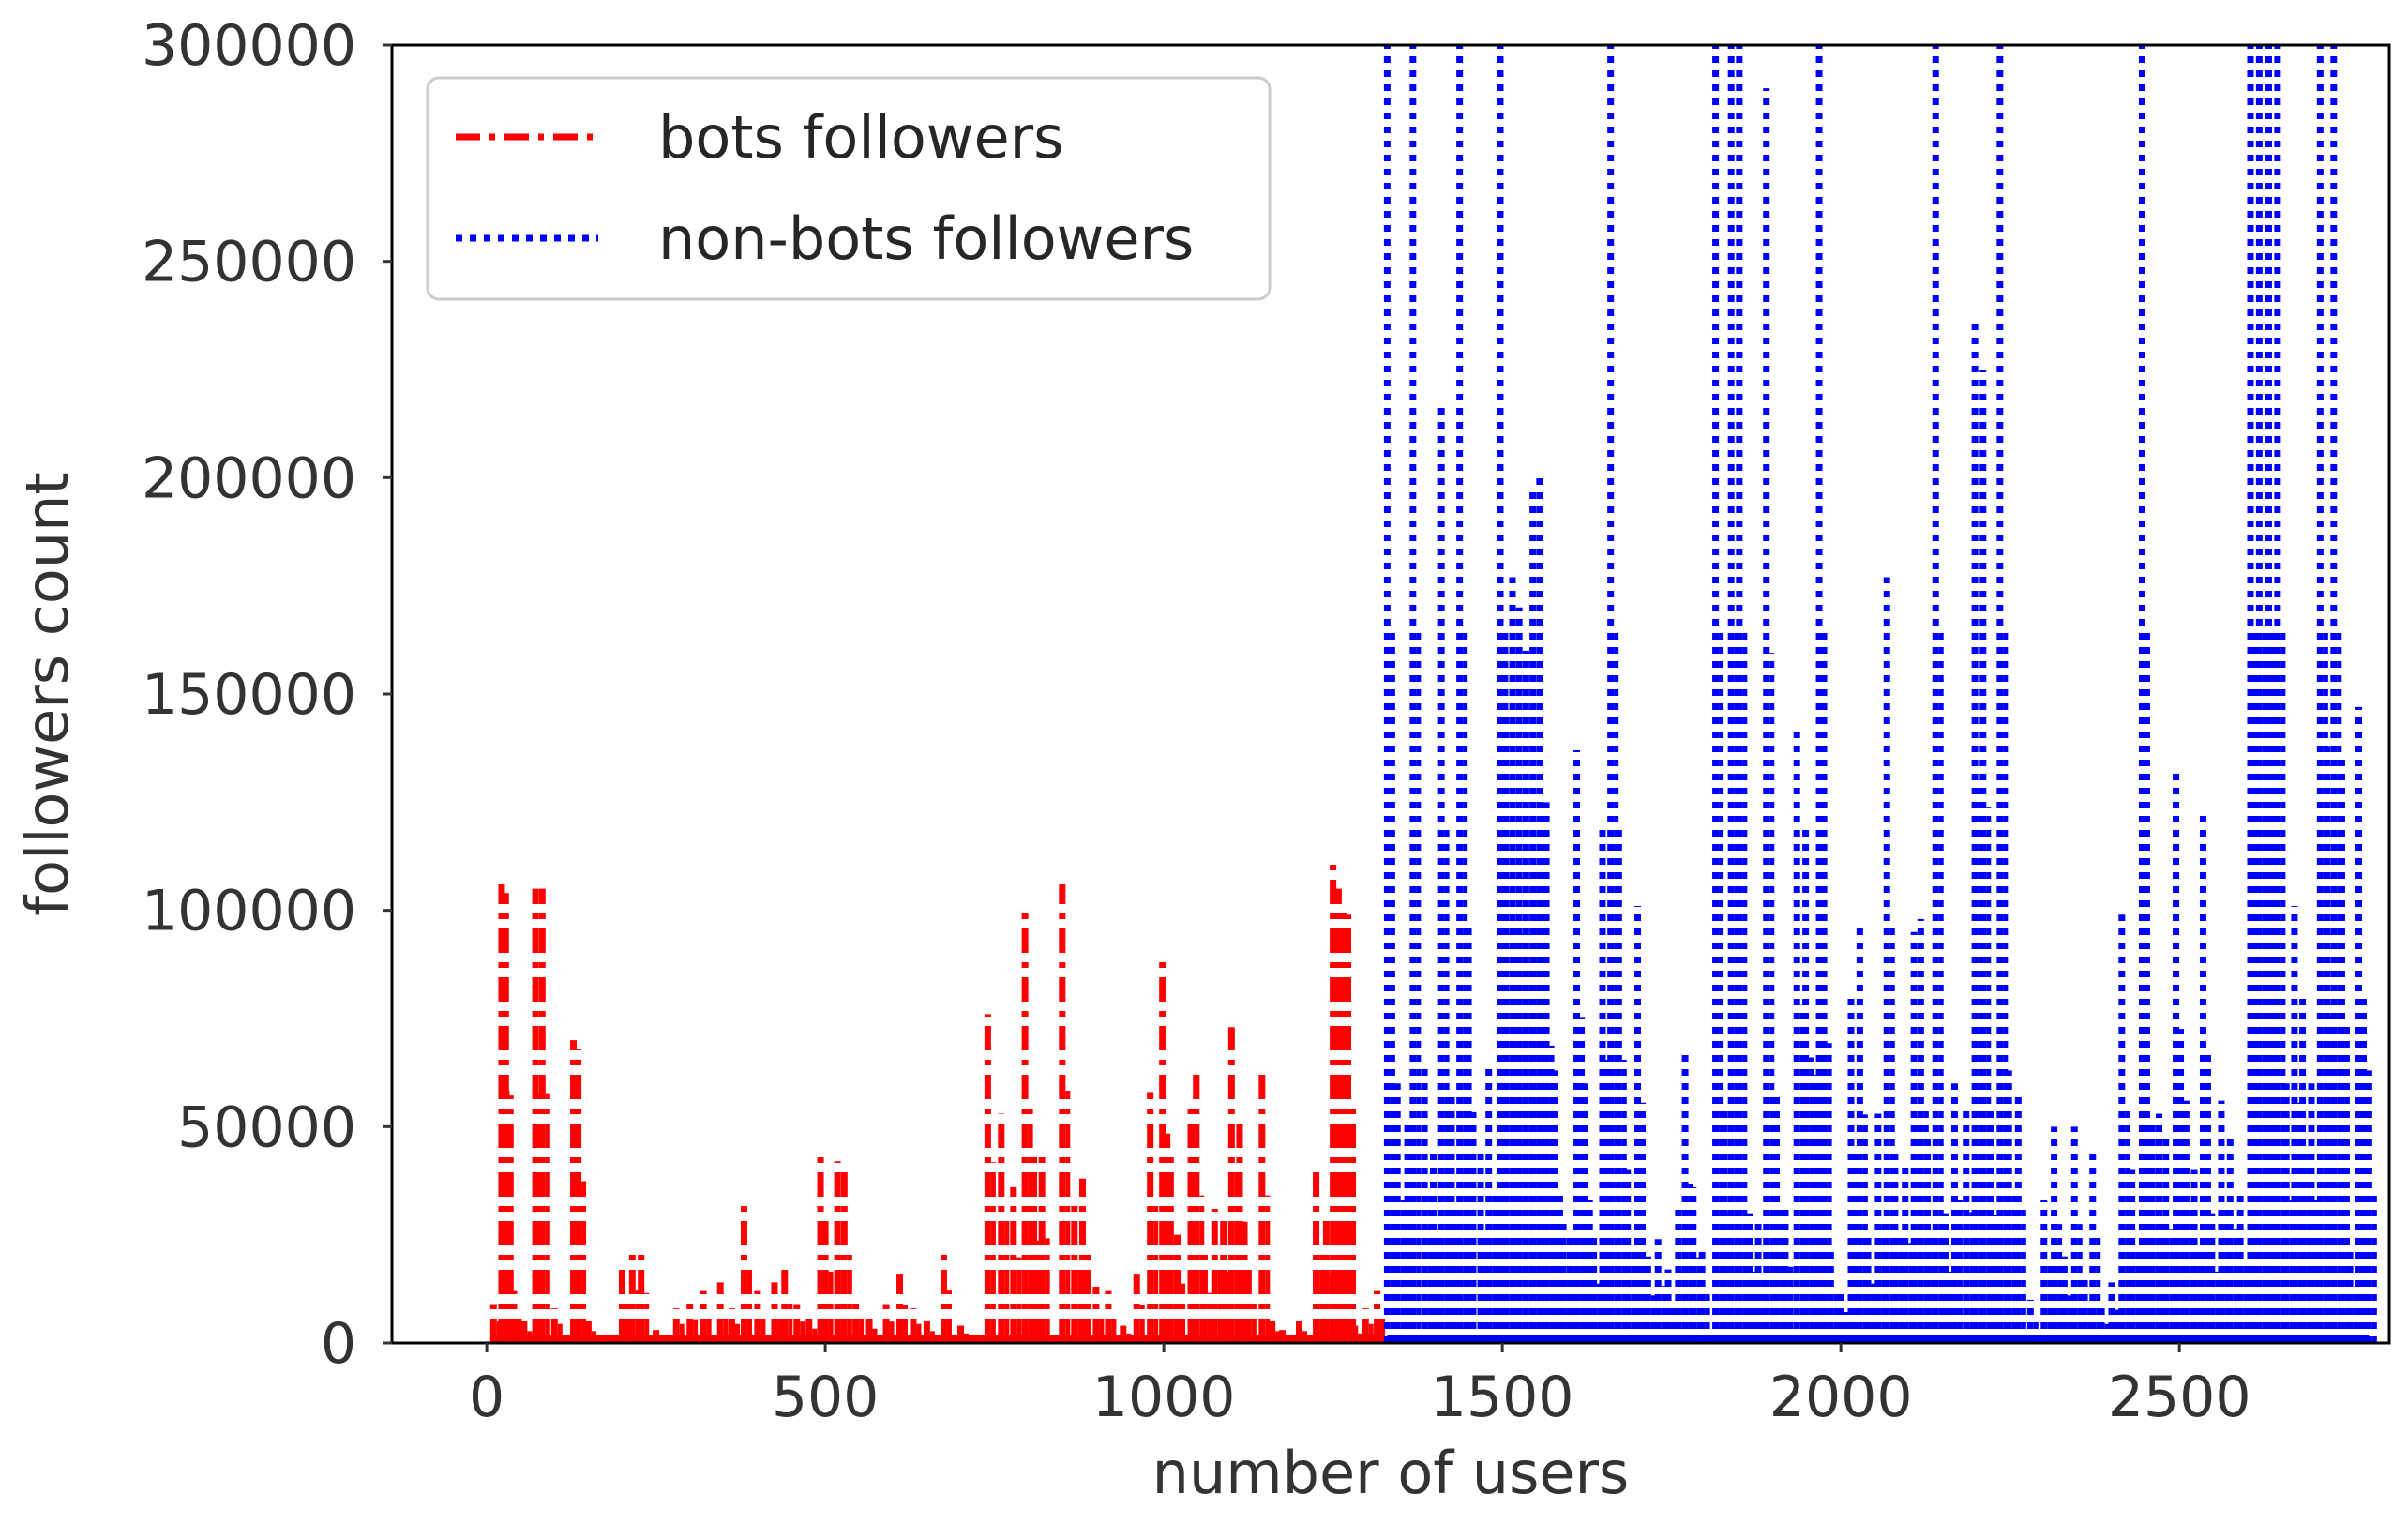 Image resolution: width=2408 pixels, height=1539 pixels. Describe the element at coordinates (1360, 1386) in the screenshot. I see `x-axis-ticks: 0 500 1000 1500 2000 2500` at that location.